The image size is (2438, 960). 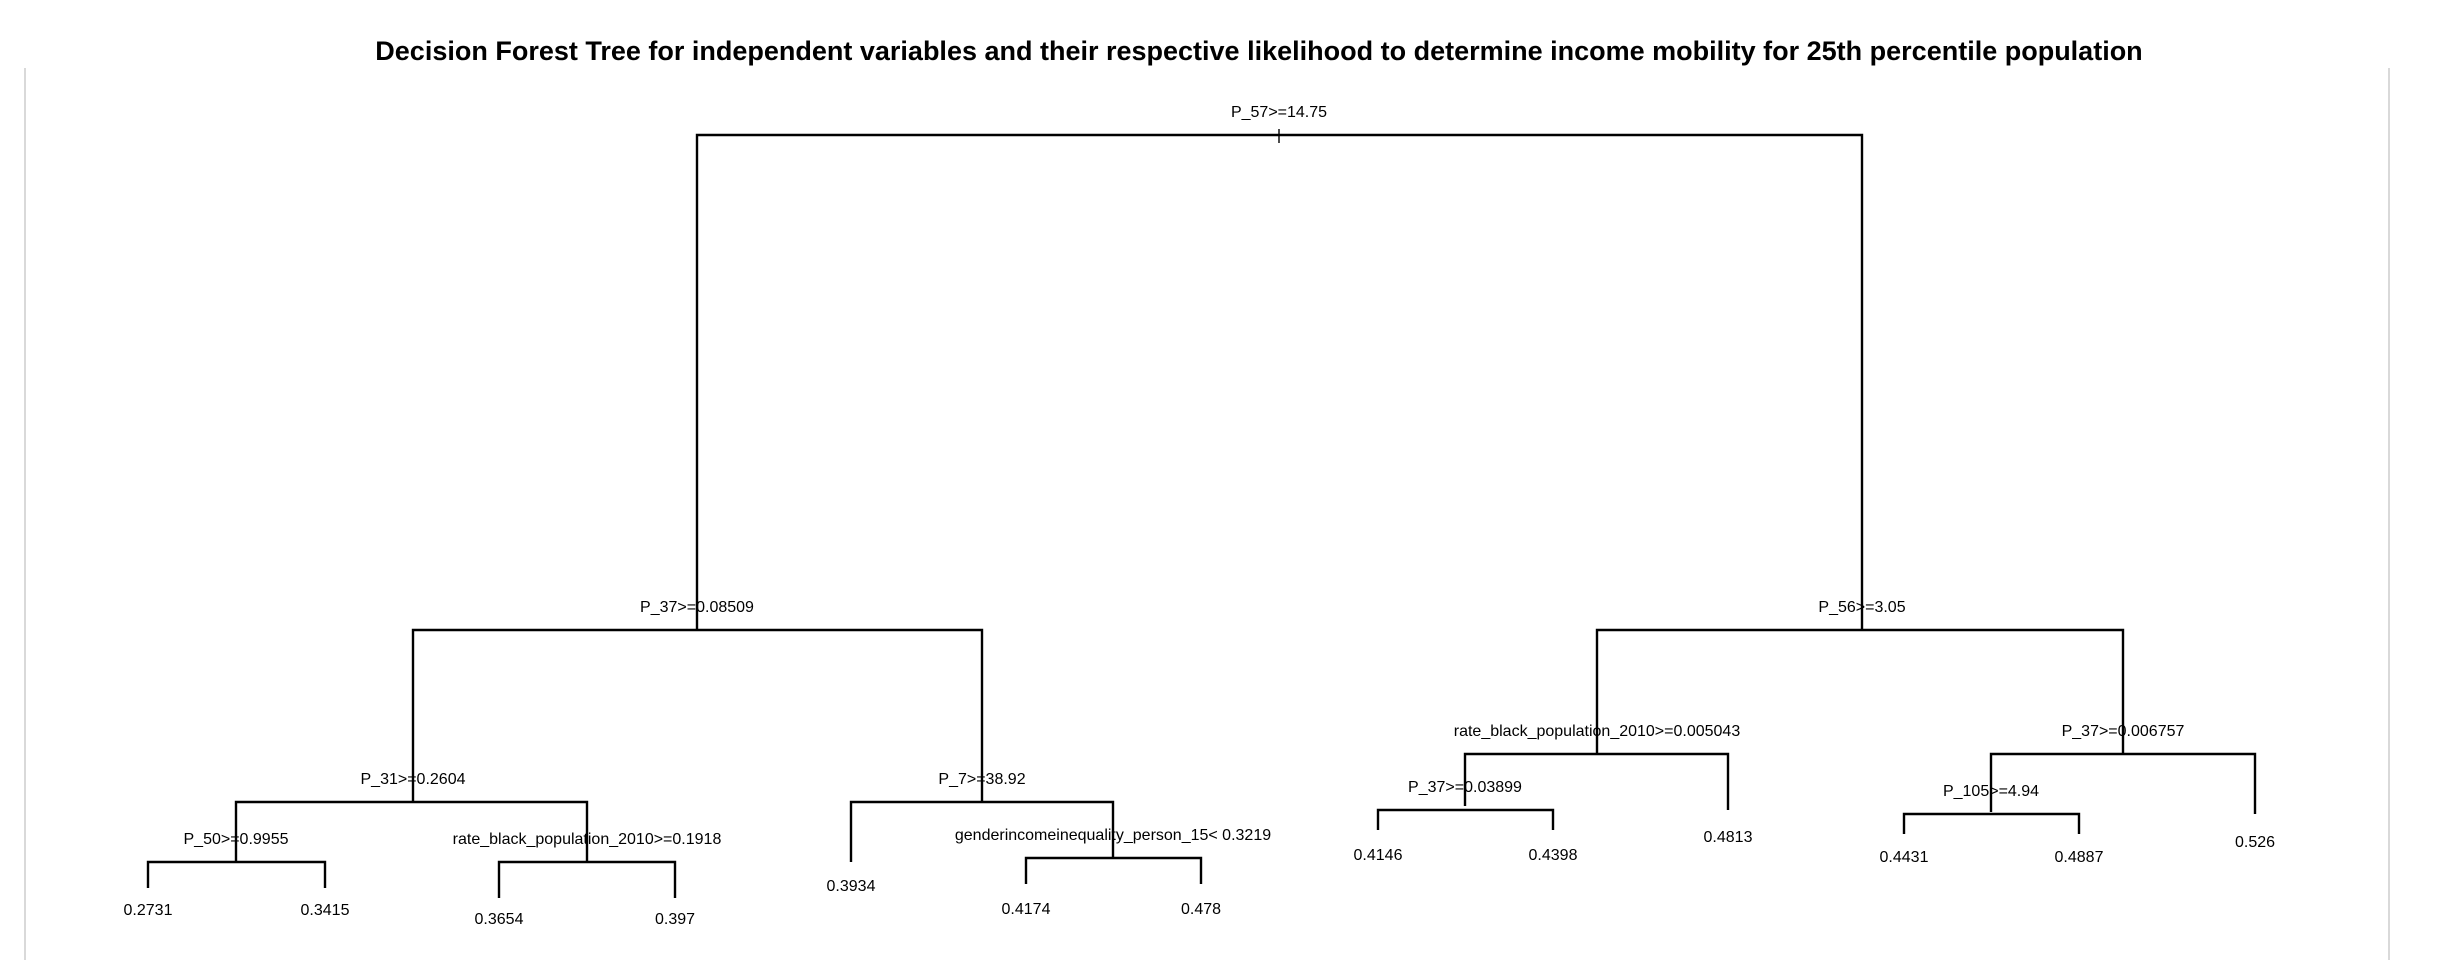 What do you see at coordinates (413, 779) in the screenshot?
I see `node-label-ll: P_31>=0.2604` at bounding box center [413, 779].